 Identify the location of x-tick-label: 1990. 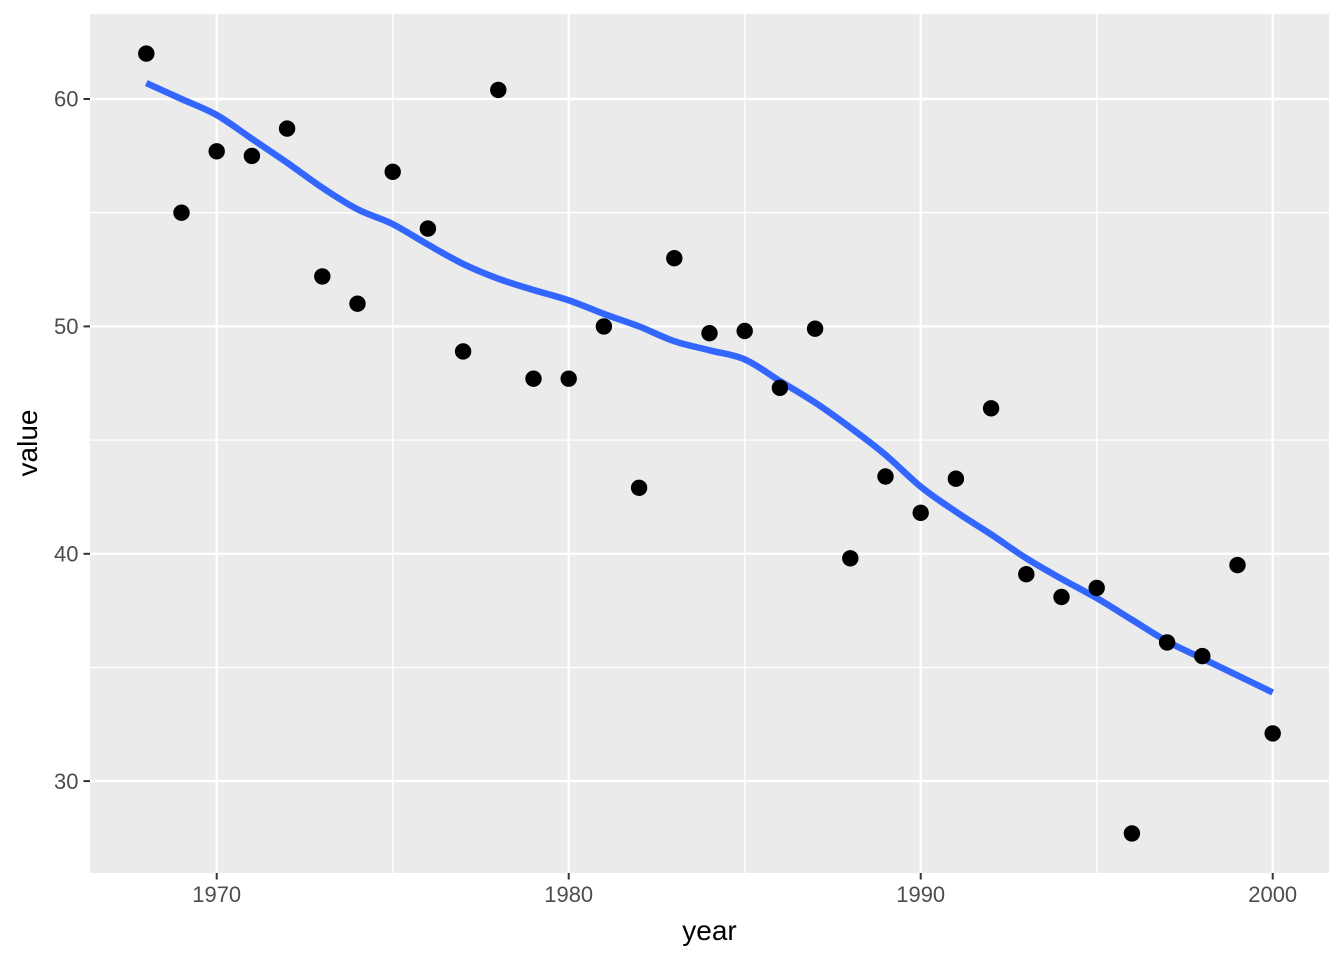
(920, 894).